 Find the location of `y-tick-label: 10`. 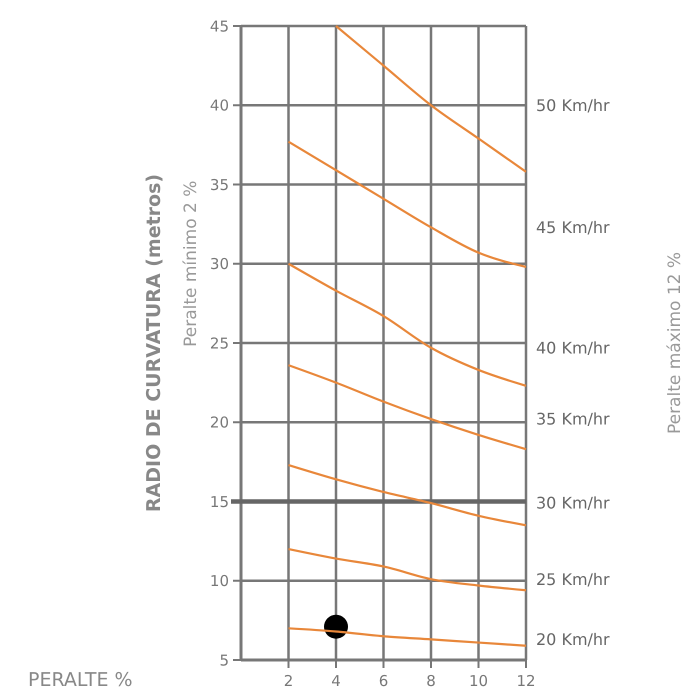

y-tick-label: 10 is located at coordinates (219, 581).